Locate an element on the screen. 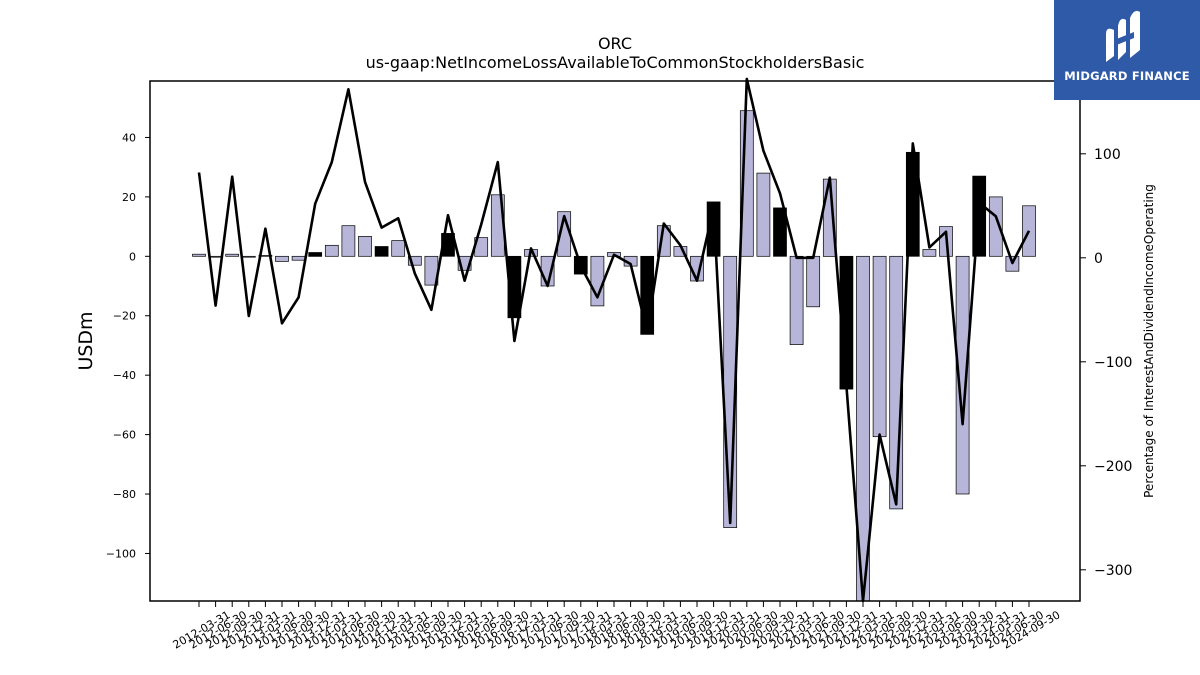  y-right-tick-label: −300 is located at coordinates (1113, 571).